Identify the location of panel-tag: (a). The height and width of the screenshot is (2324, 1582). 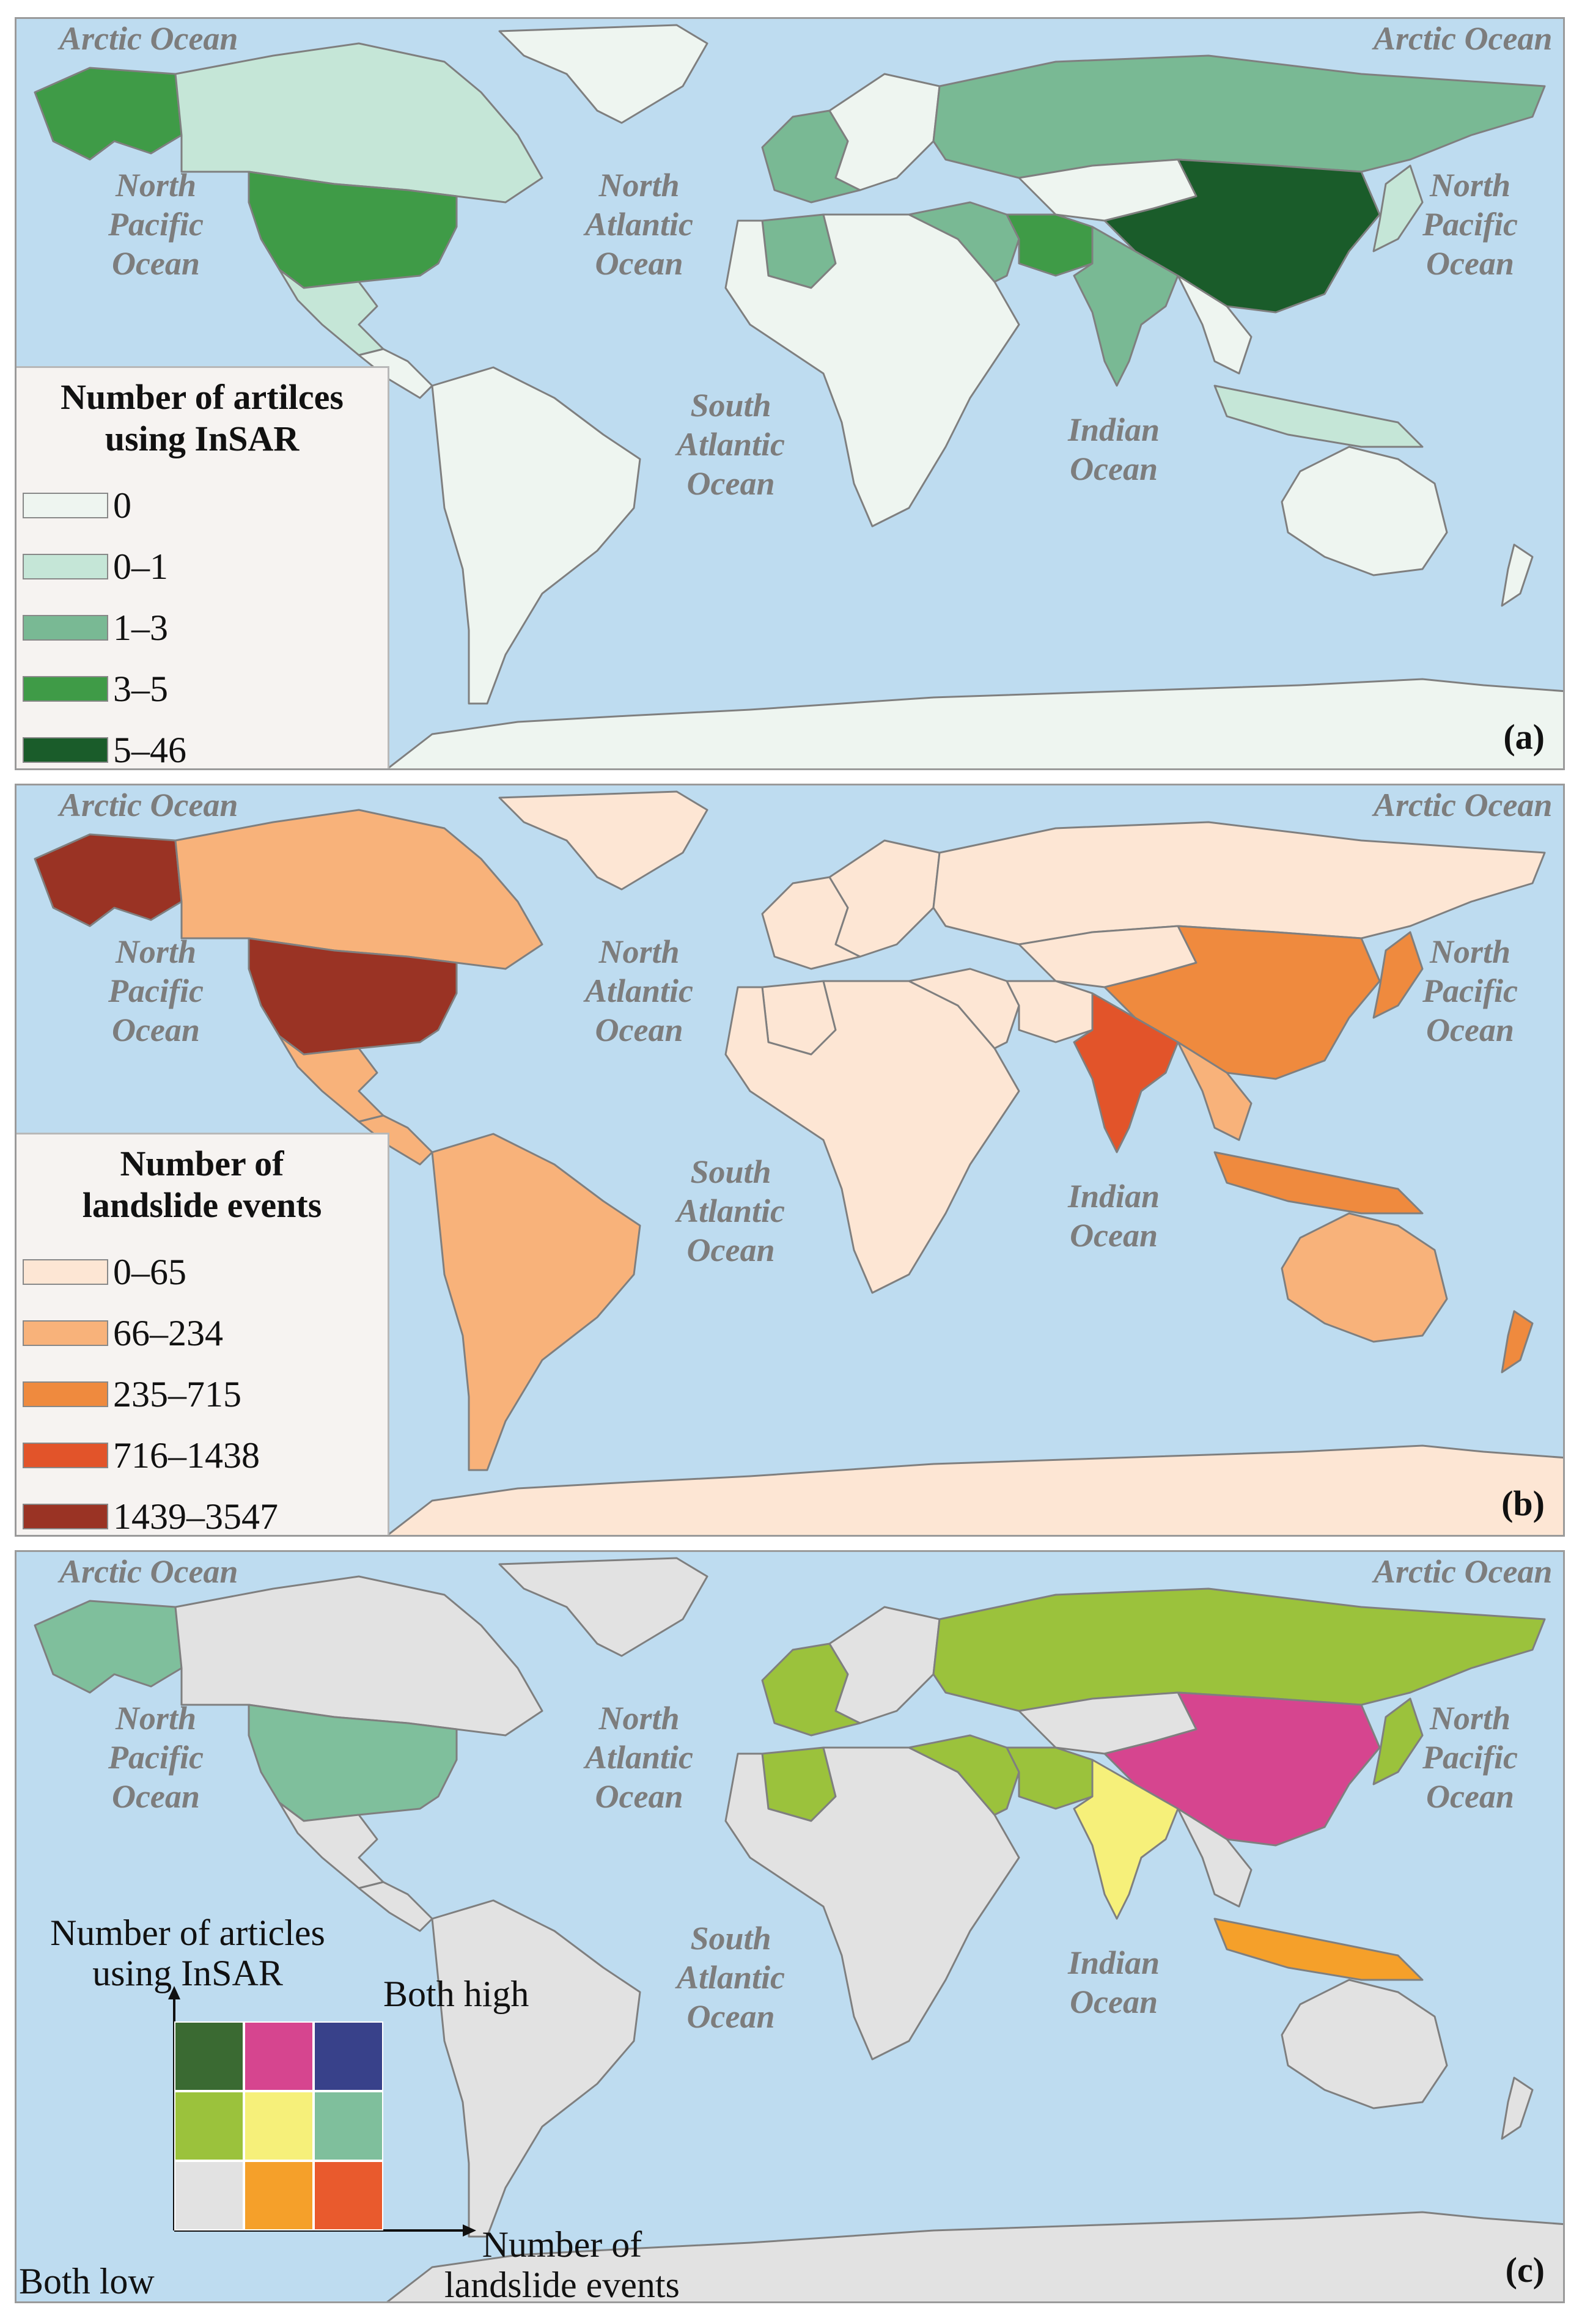
(1524, 737).